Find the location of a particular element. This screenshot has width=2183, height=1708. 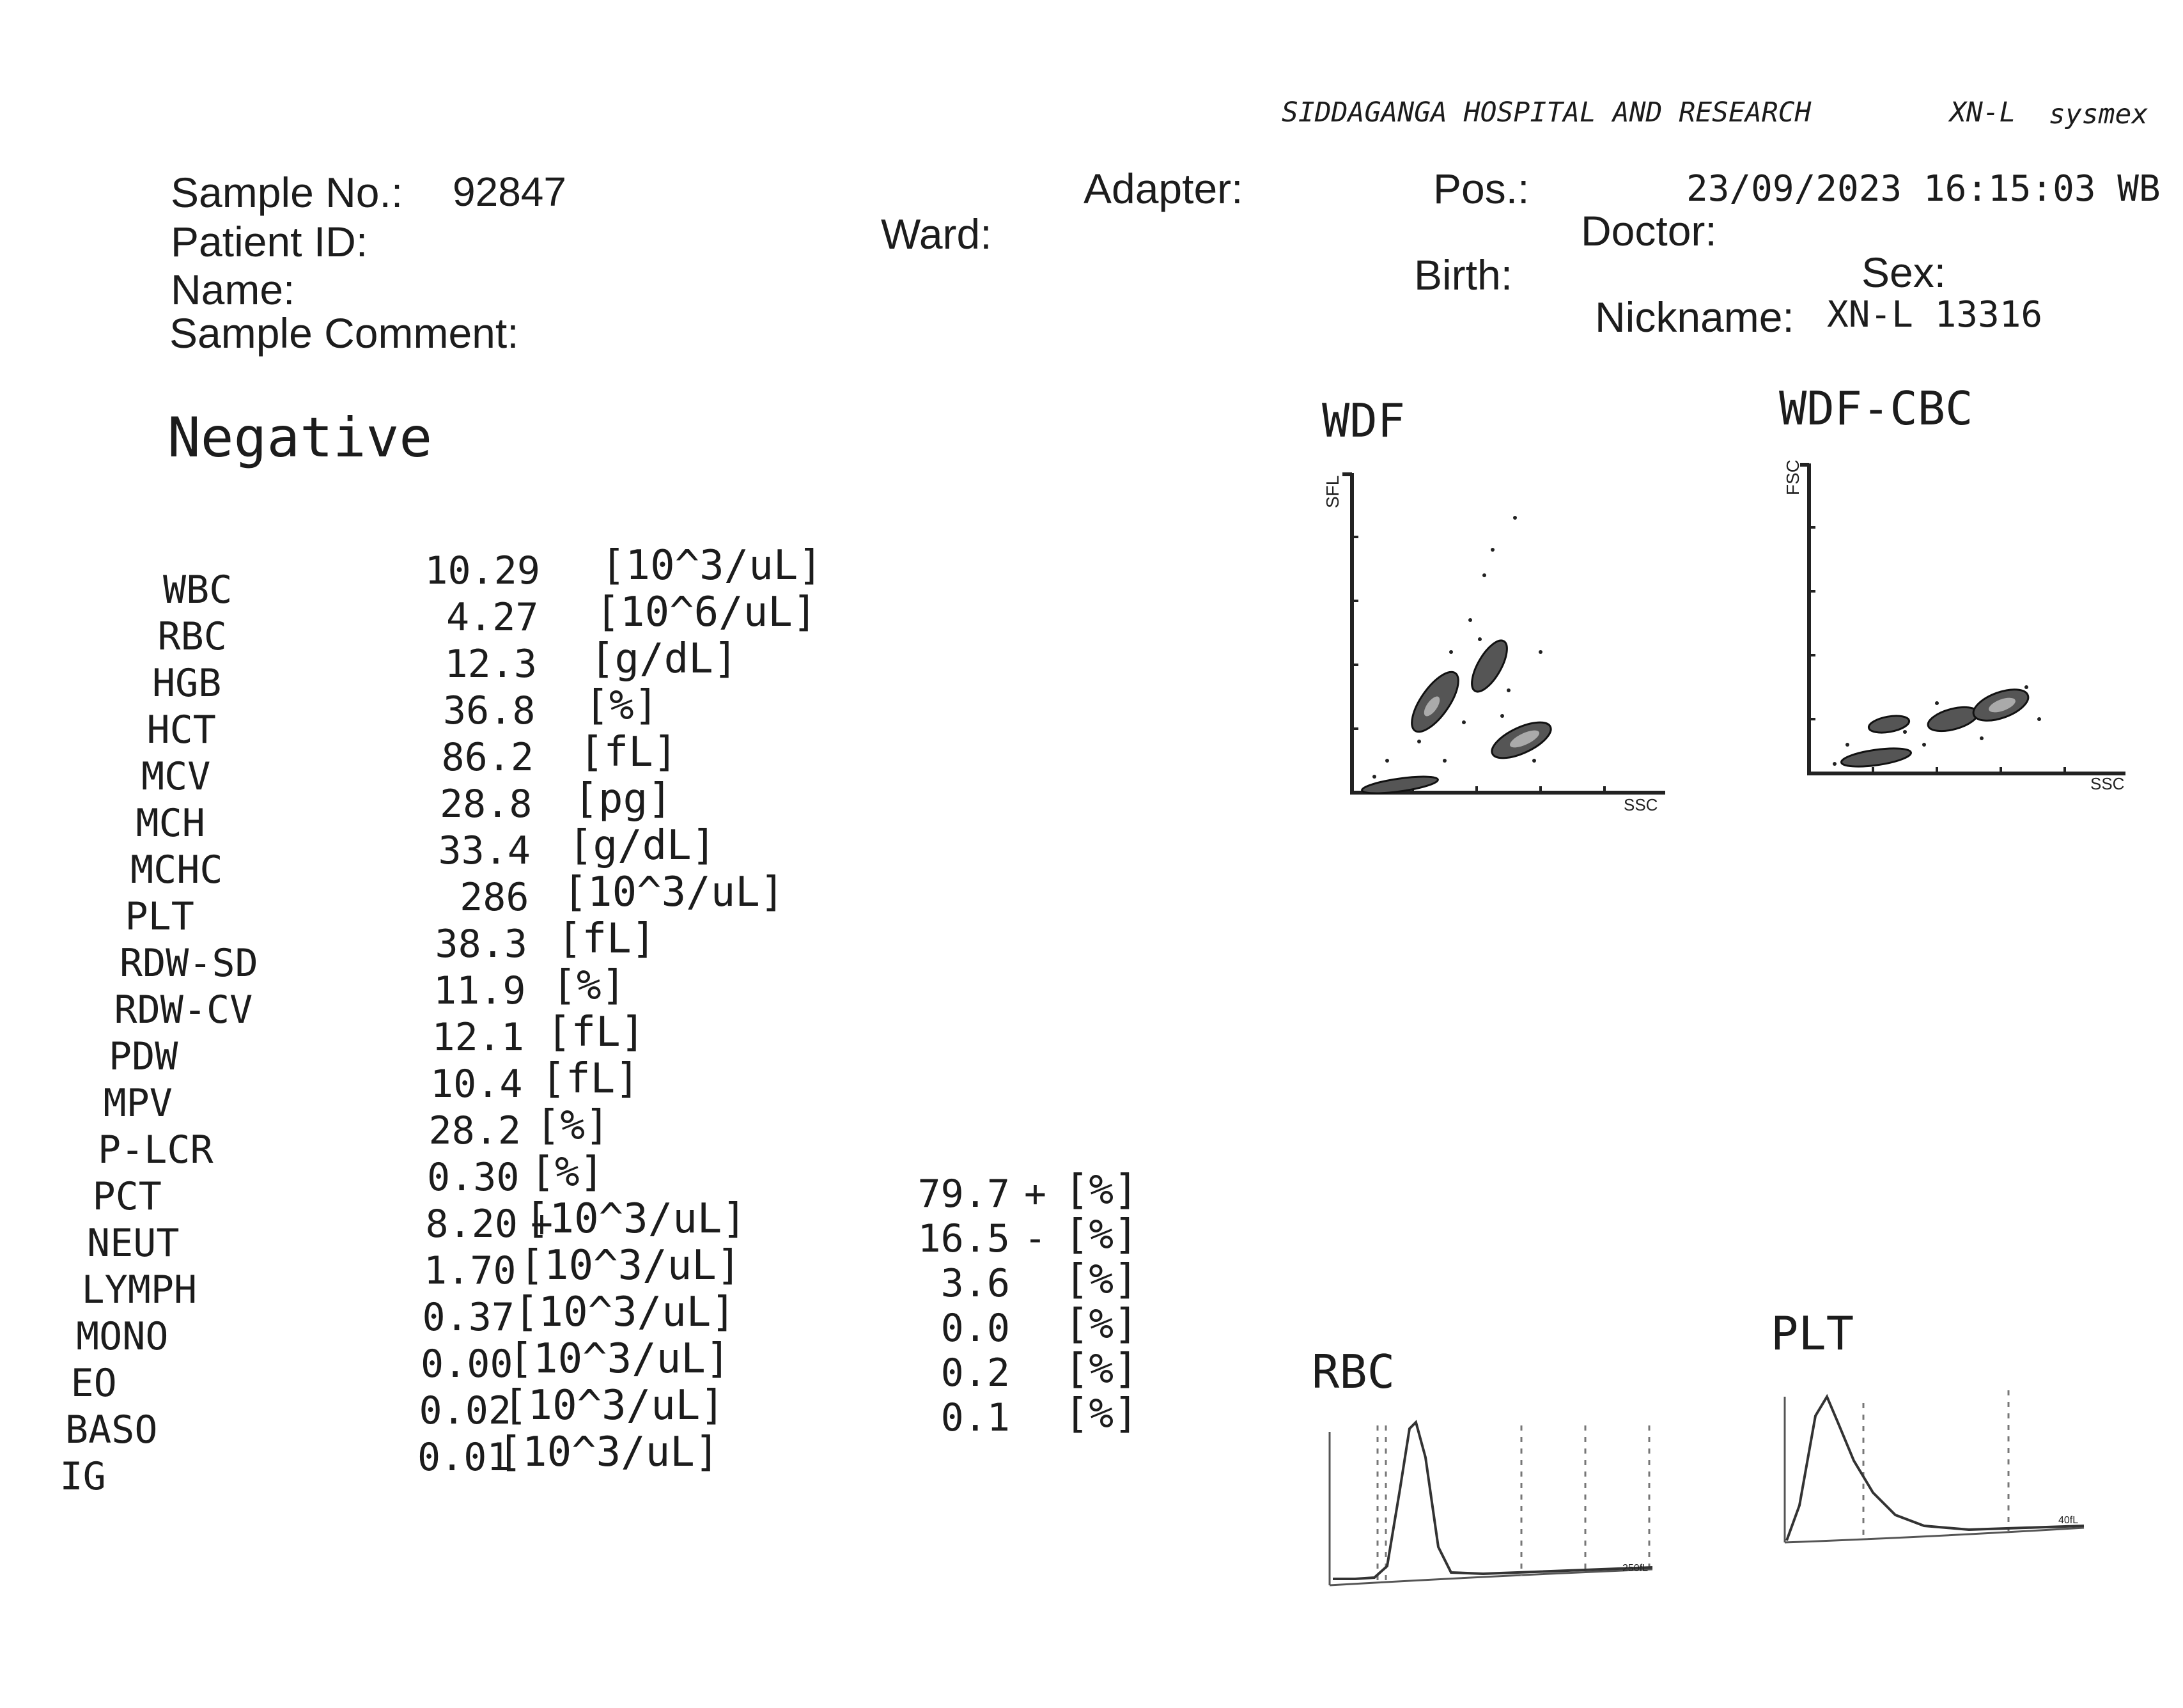

institution-name: SIDDAGANGA HOSPITAL AND RESEARCH is located at coordinates (1547, 112).